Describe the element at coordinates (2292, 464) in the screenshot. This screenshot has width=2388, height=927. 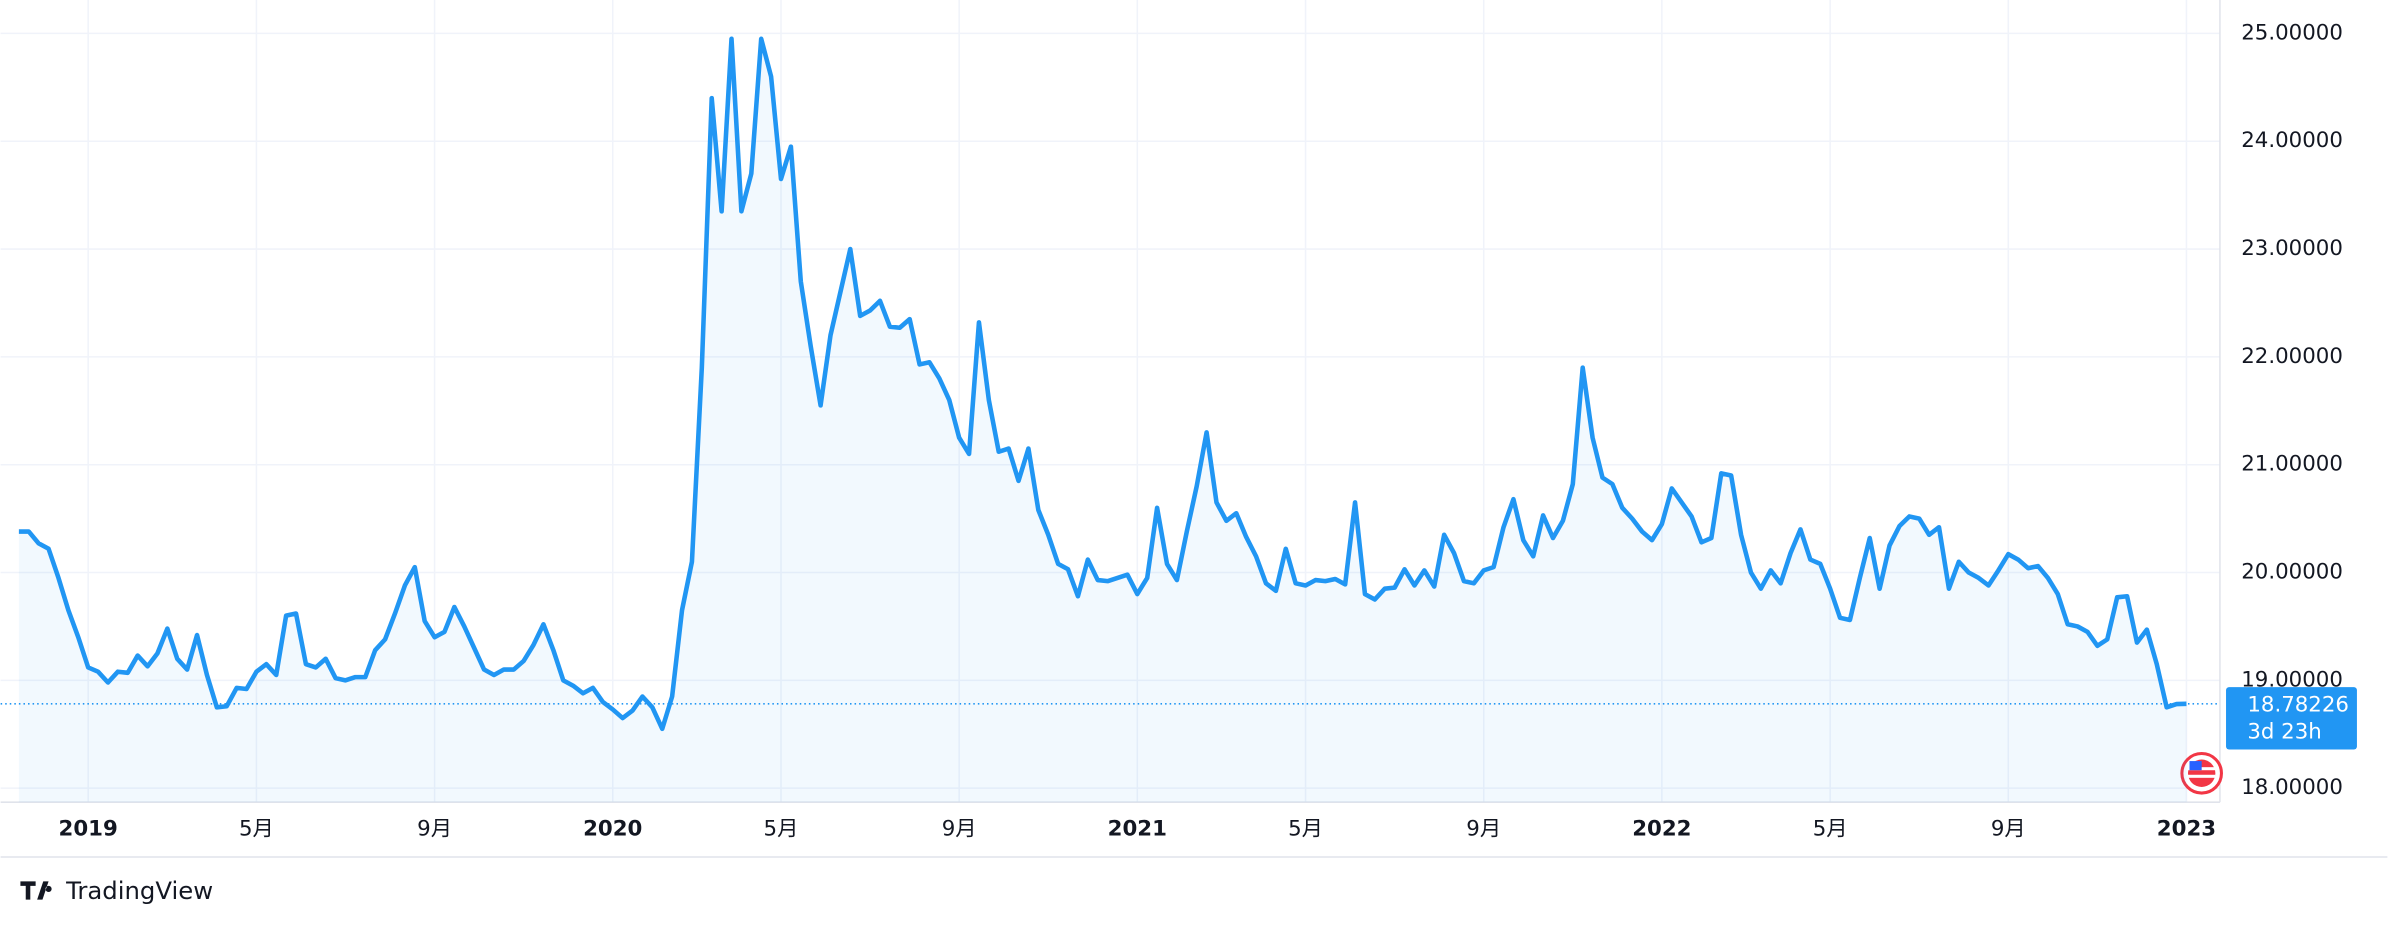
I see `y-tick-label: 21.00000` at that location.